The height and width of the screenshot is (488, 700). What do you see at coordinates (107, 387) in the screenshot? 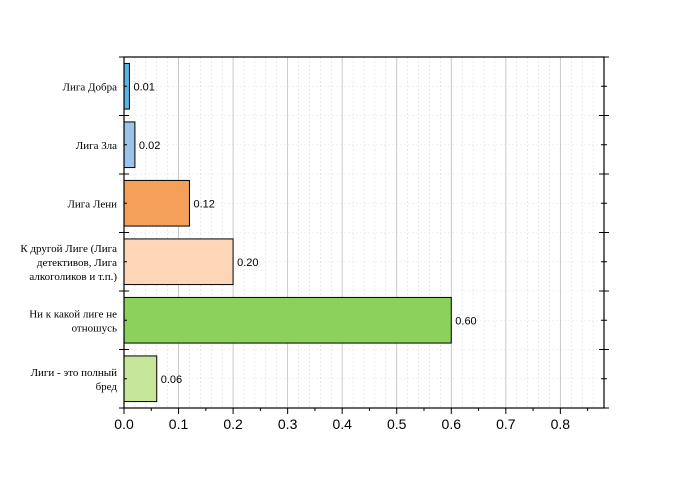
I see `category-label-line: бред` at bounding box center [107, 387].